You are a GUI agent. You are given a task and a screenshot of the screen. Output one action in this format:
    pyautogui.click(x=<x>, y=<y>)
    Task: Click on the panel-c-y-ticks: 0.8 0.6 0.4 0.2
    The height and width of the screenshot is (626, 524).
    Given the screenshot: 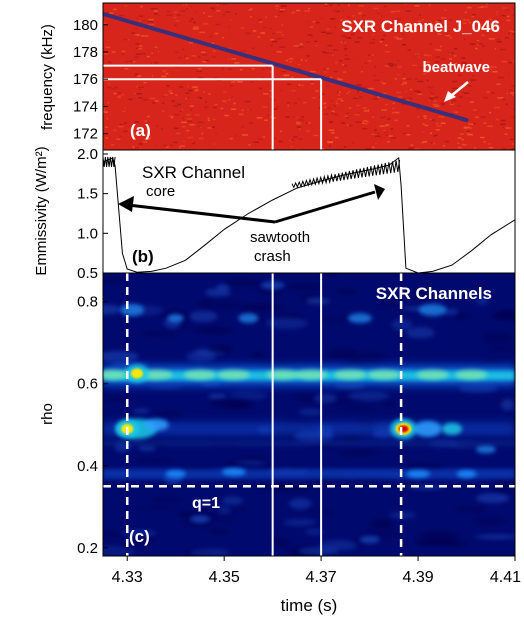 What is the action you would take?
    pyautogui.click(x=92, y=425)
    